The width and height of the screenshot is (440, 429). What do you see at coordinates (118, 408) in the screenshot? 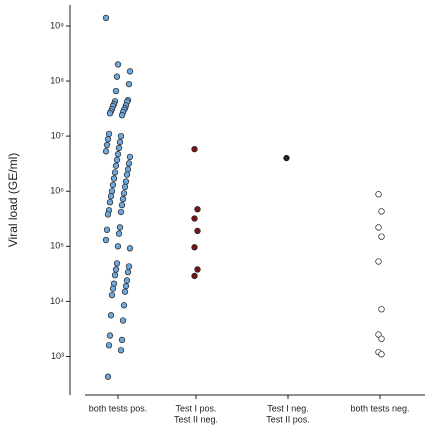
I see `x-tick-label: both tests pos.` at bounding box center [118, 408].